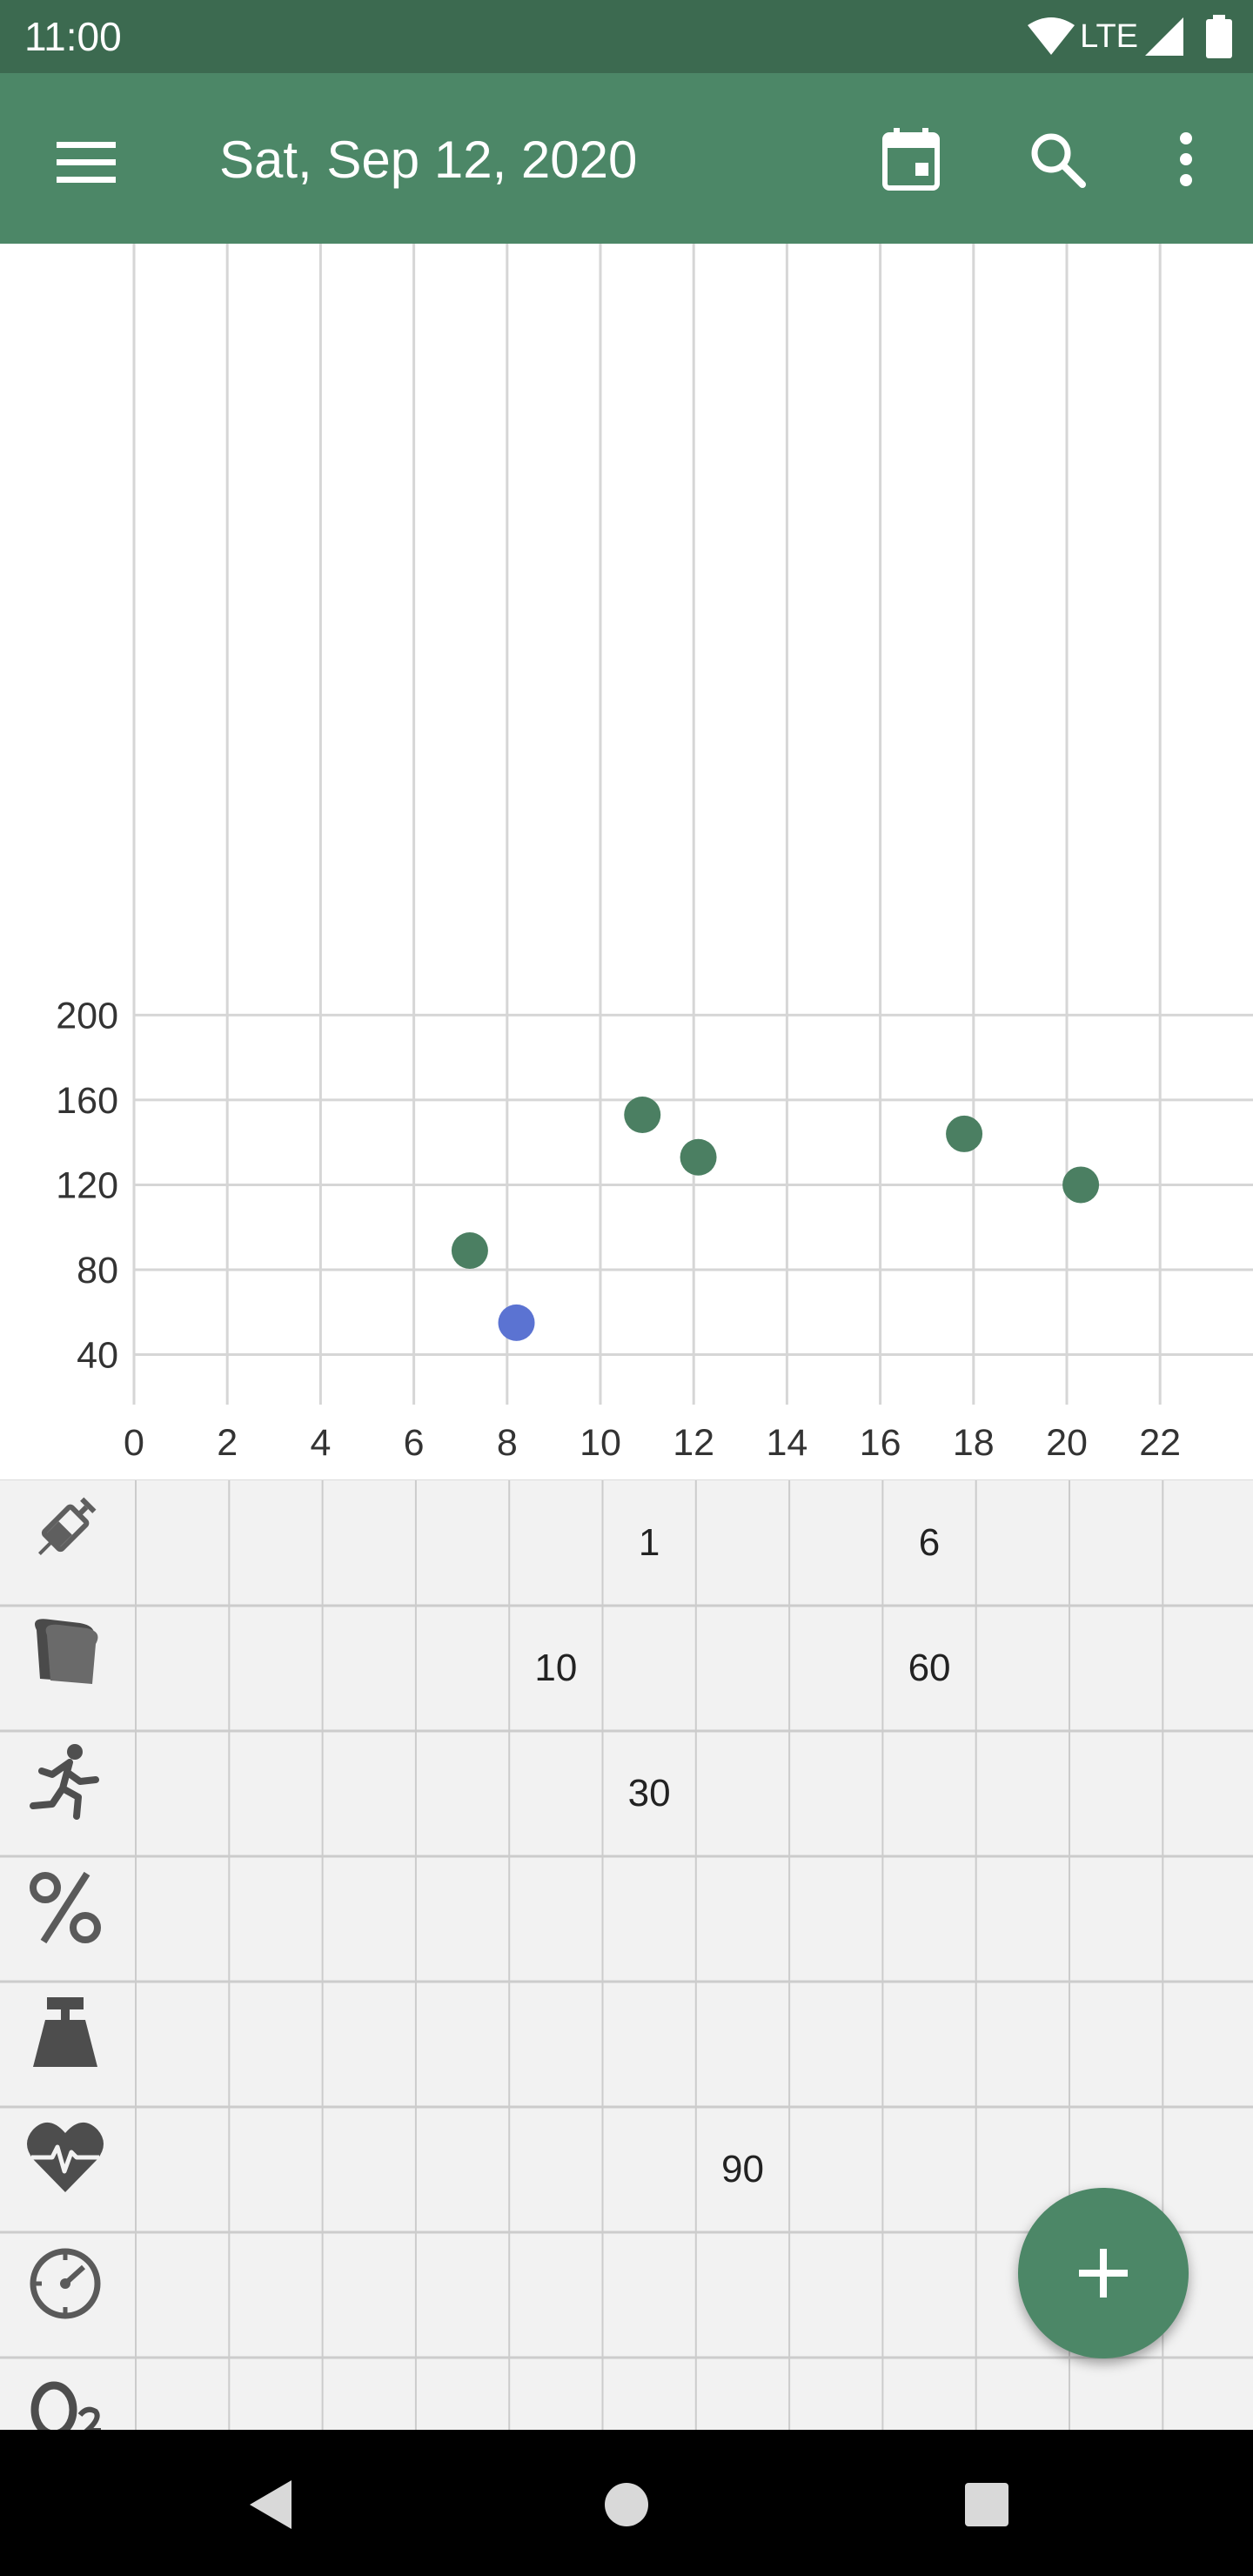  I want to click on x-tick-label: 10, so click(600, 1443).